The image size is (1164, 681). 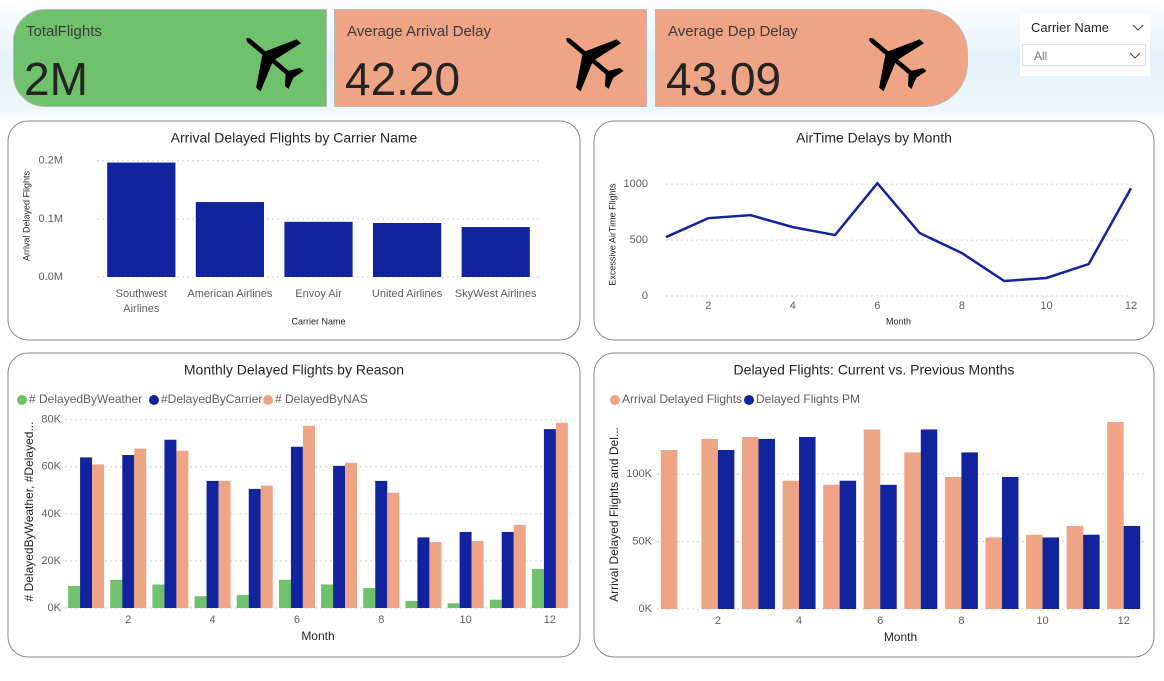 What do you see at coordinates (294, 138) in the screenshot?
I see `chart-title: Arrival Delayed Flights by Carrier Name` at bounding box center [294, 138].